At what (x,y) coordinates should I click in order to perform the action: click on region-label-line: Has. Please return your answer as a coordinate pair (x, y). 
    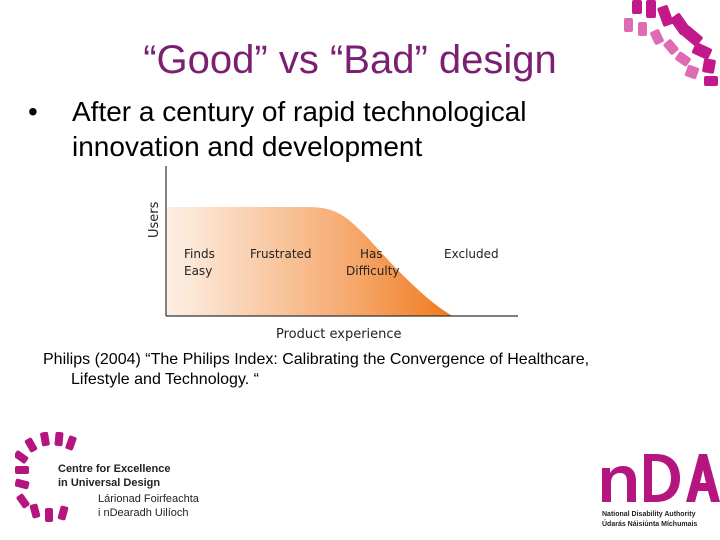
    Looking at the image, I should click on (371, 254).